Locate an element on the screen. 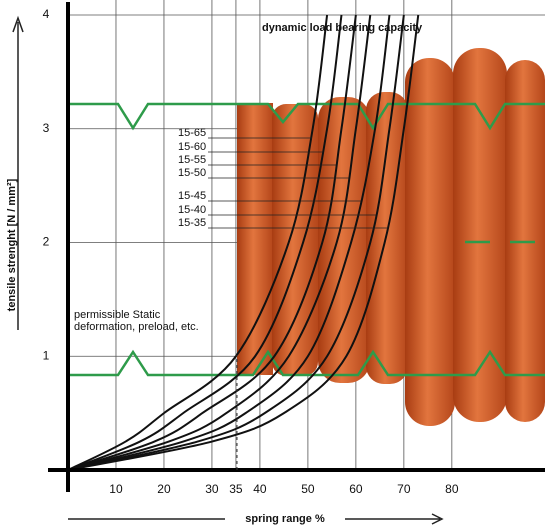 This screenshot has width=545, height=531. annotation: deformation, preload, etc. is located at coordinates (136, 327).